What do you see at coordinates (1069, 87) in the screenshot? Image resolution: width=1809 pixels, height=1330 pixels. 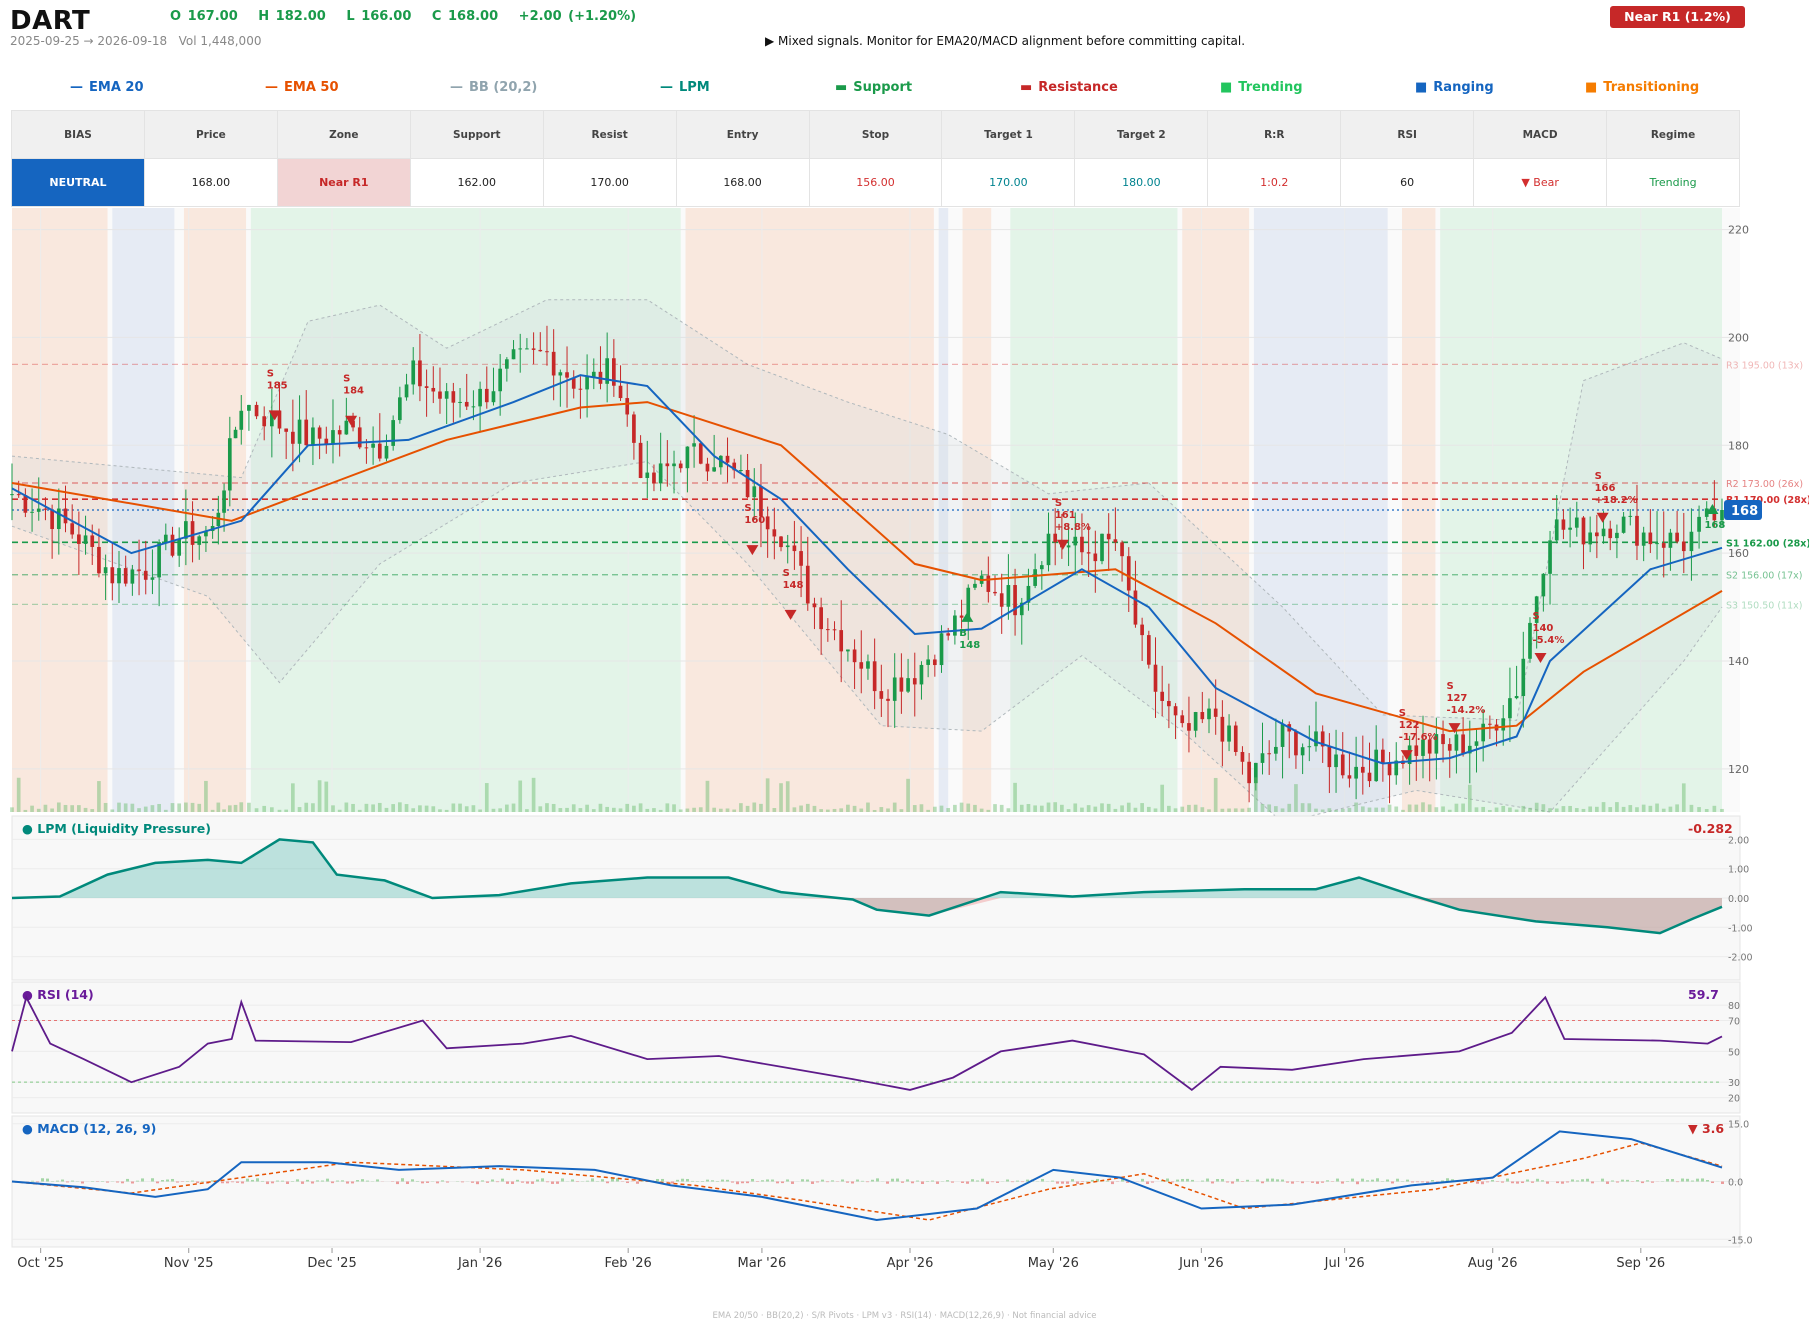 I see `legend-item-resistance: ▬ Resistance` at bounding box center [1069, 87].